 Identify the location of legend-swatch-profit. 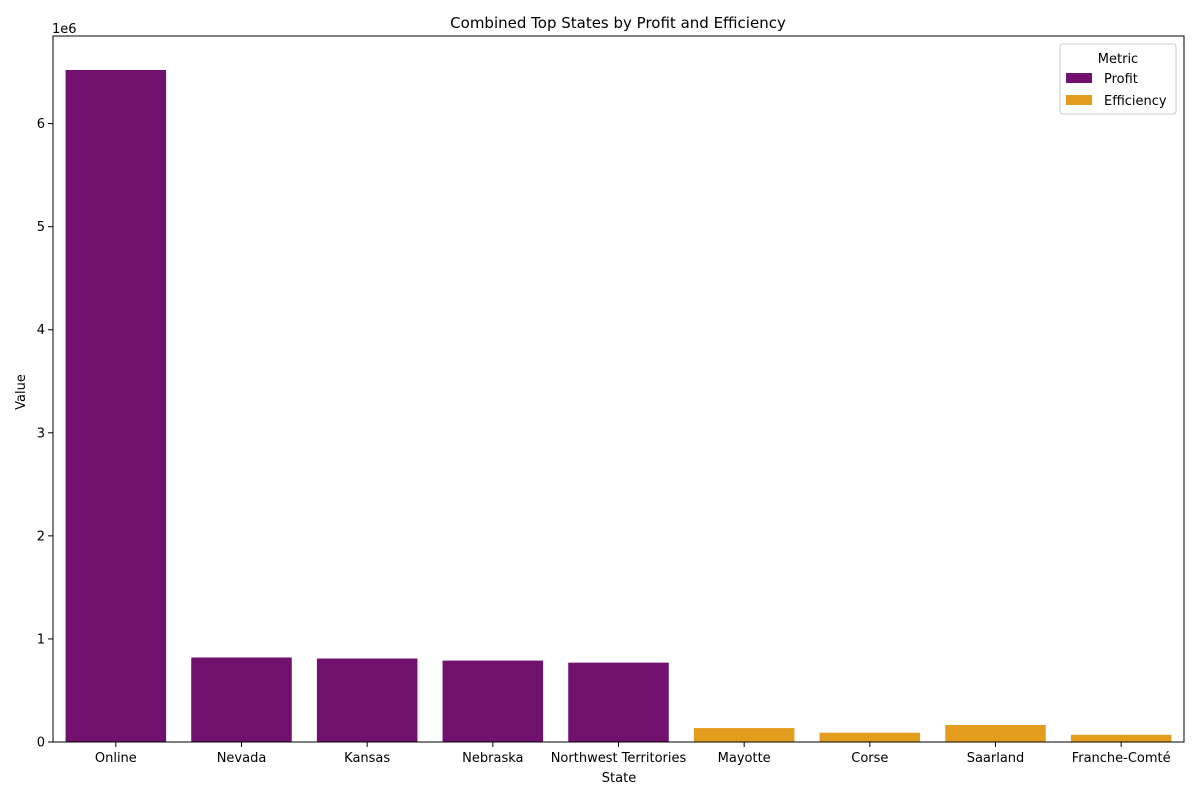
(1079, 78).